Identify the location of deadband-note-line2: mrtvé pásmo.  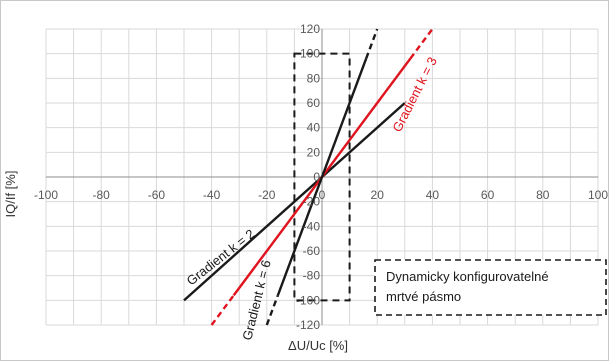
(423, 296).